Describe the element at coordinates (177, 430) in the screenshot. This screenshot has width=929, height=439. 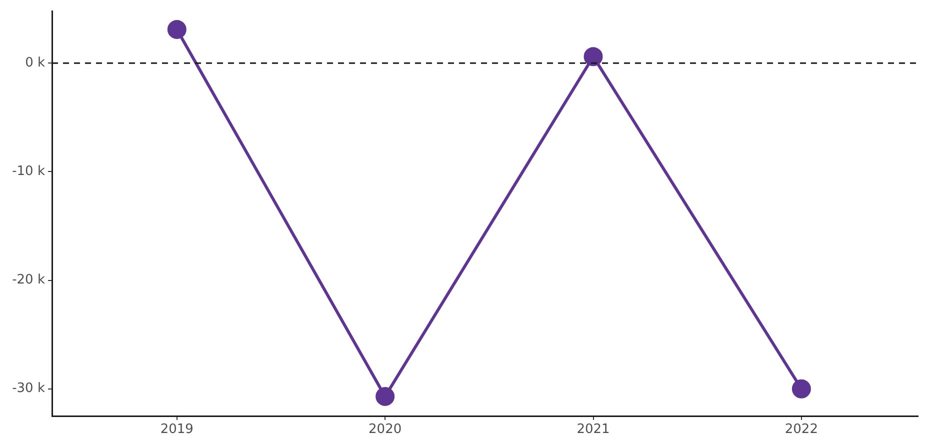
I see `x-tick-label: 2019` at that location.